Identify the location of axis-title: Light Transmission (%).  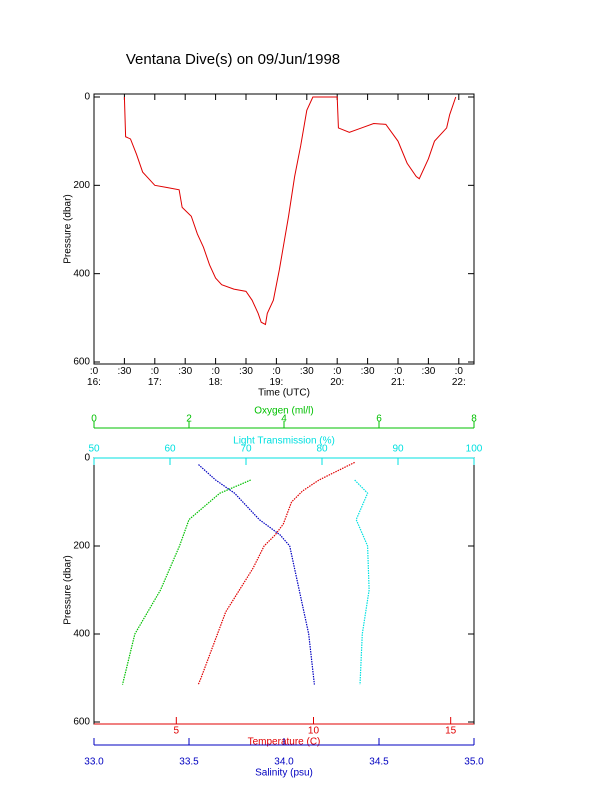
(284, 441).